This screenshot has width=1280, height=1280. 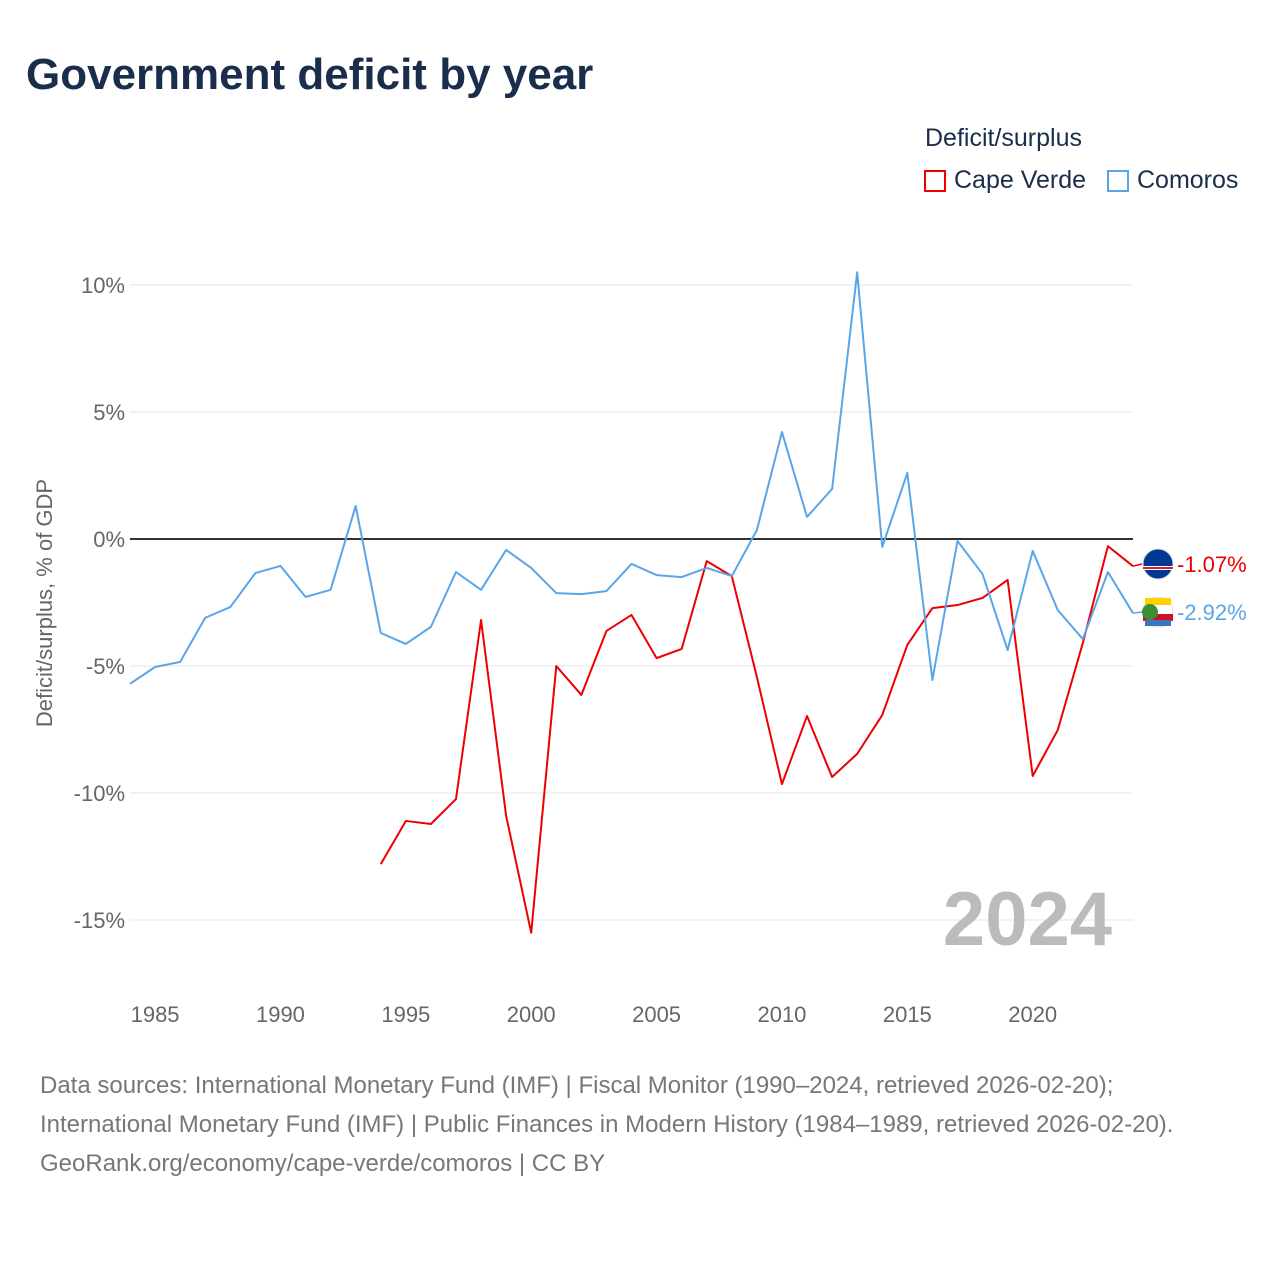 I want to click on y-tick-label: 5%, so click(x=109, y=412).